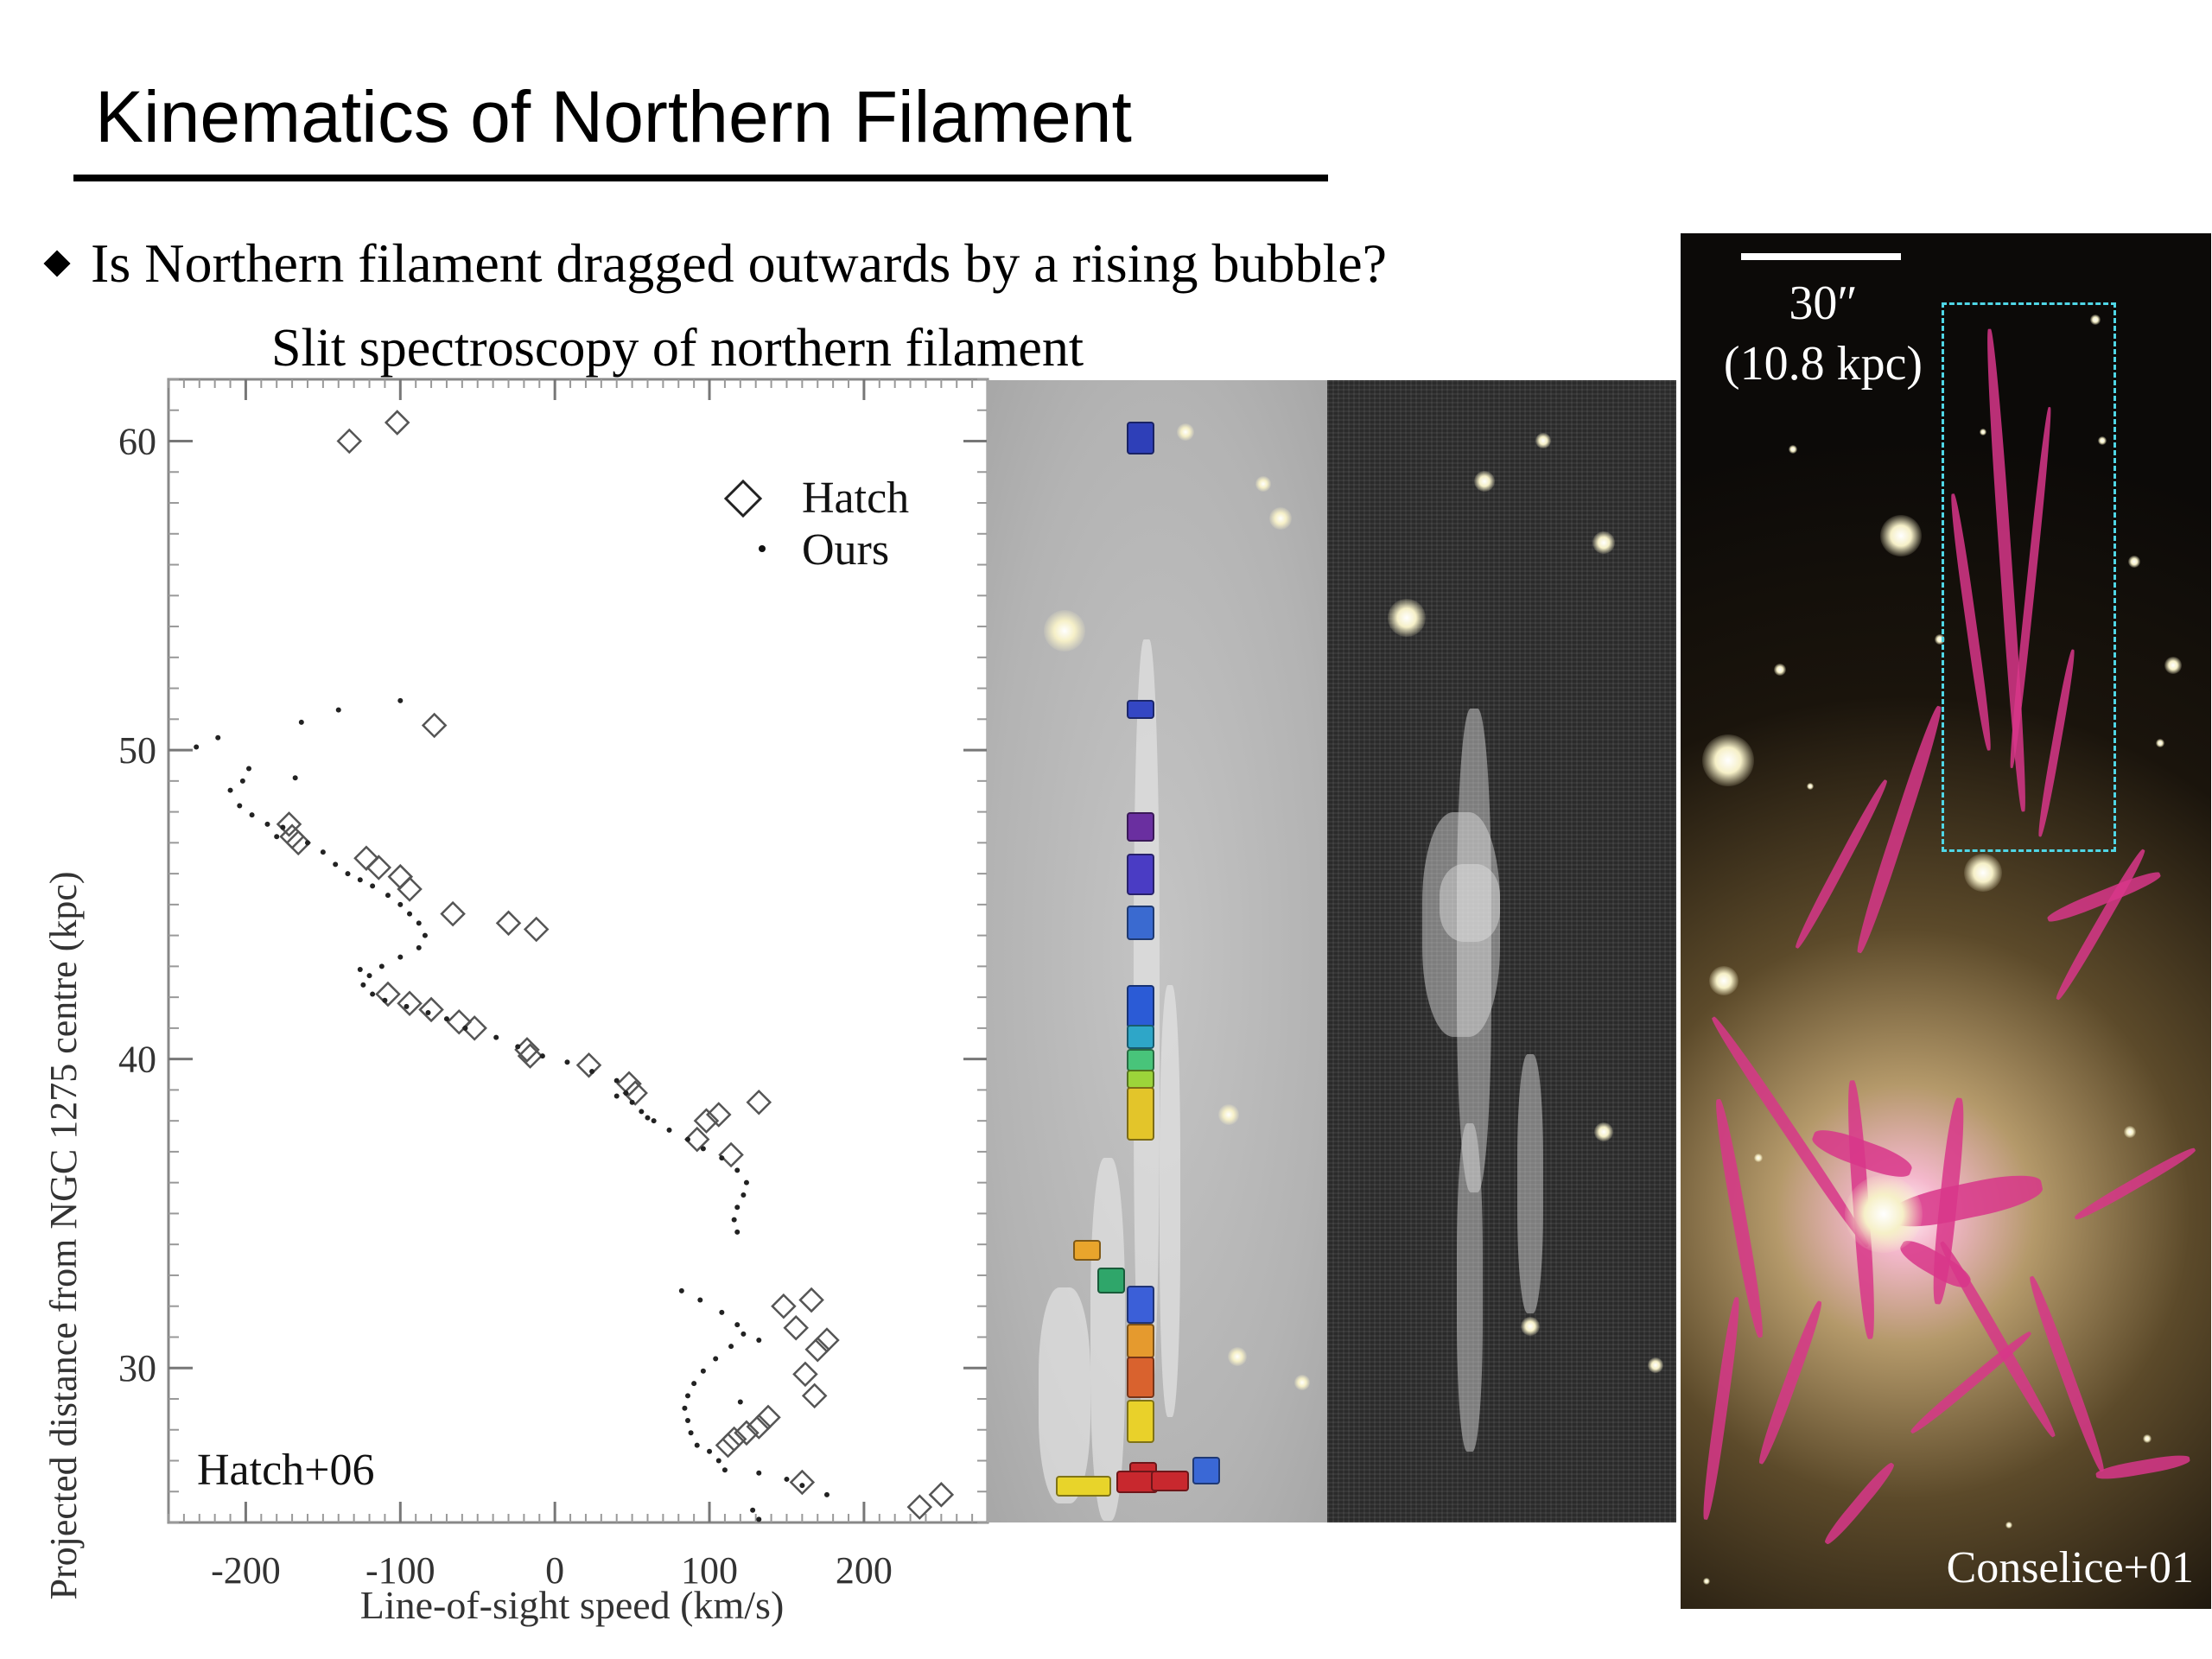 Image resolution: width=2212 pixels, height=1659 pixels. What do you see at coordinates (137, 750) in the screenshot?
I see `y-tick-label: 50` at bounding box center [137, 750].